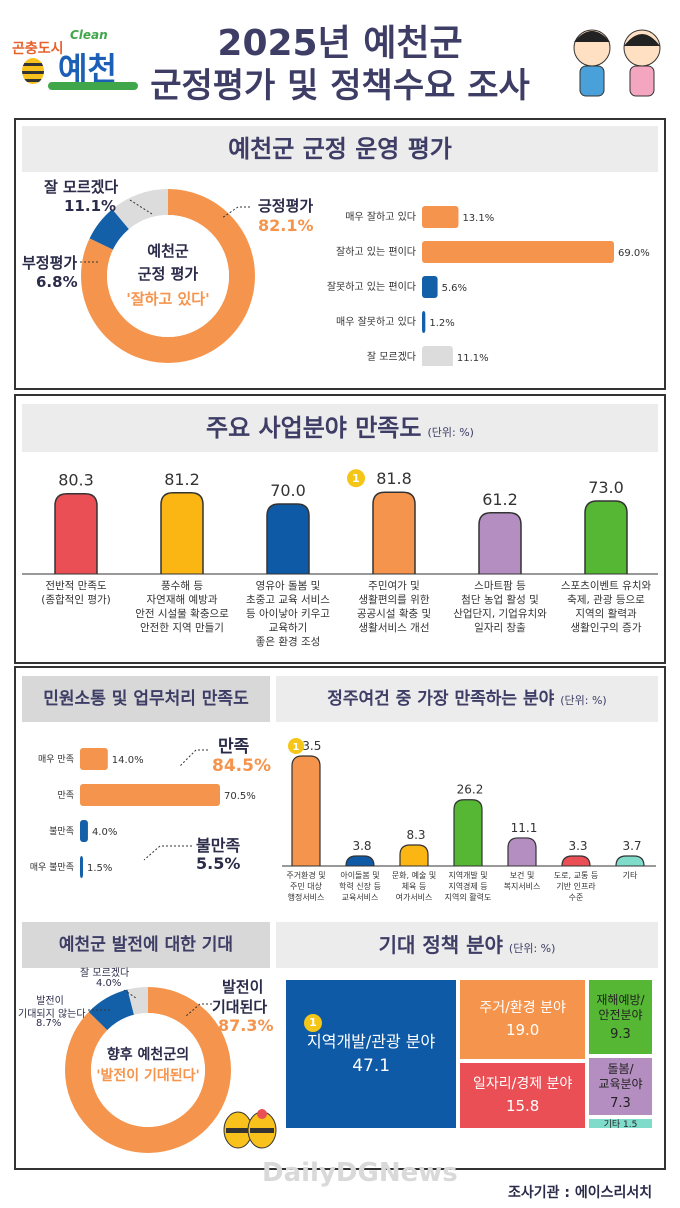 The image size is (680, 1208). I want to click on residence-cat-6-0: 기타, so click(630, 875).